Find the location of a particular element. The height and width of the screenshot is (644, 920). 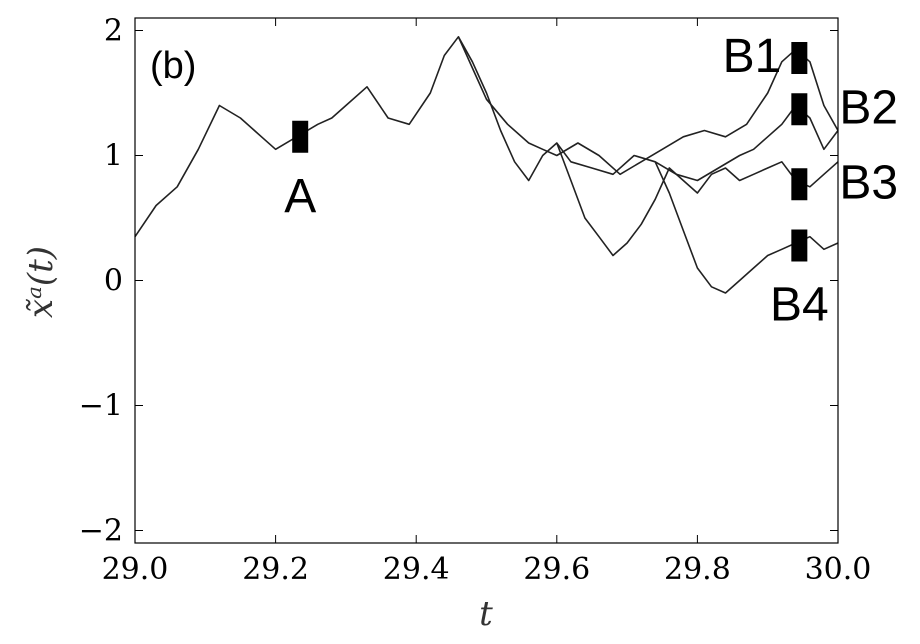

x-axis-label: t is located at coordinates (486, 614).